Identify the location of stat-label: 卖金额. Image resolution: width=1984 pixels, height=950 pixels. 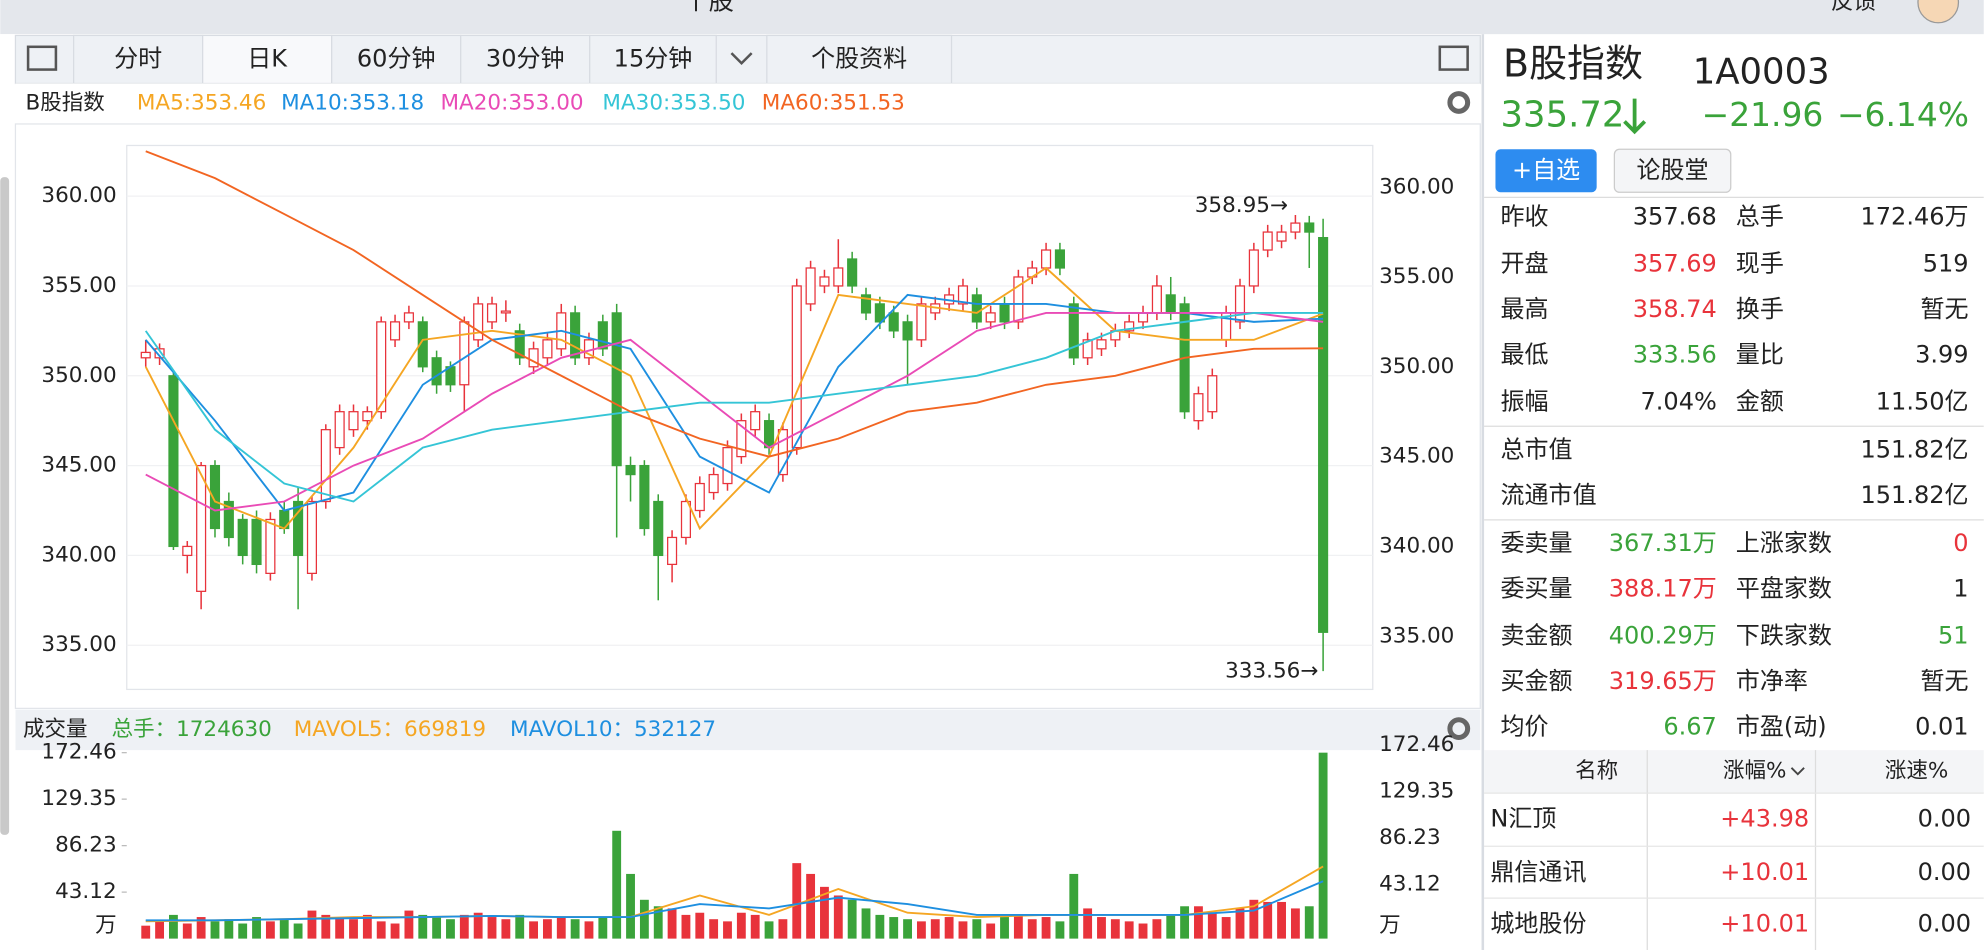
(1537, 635).